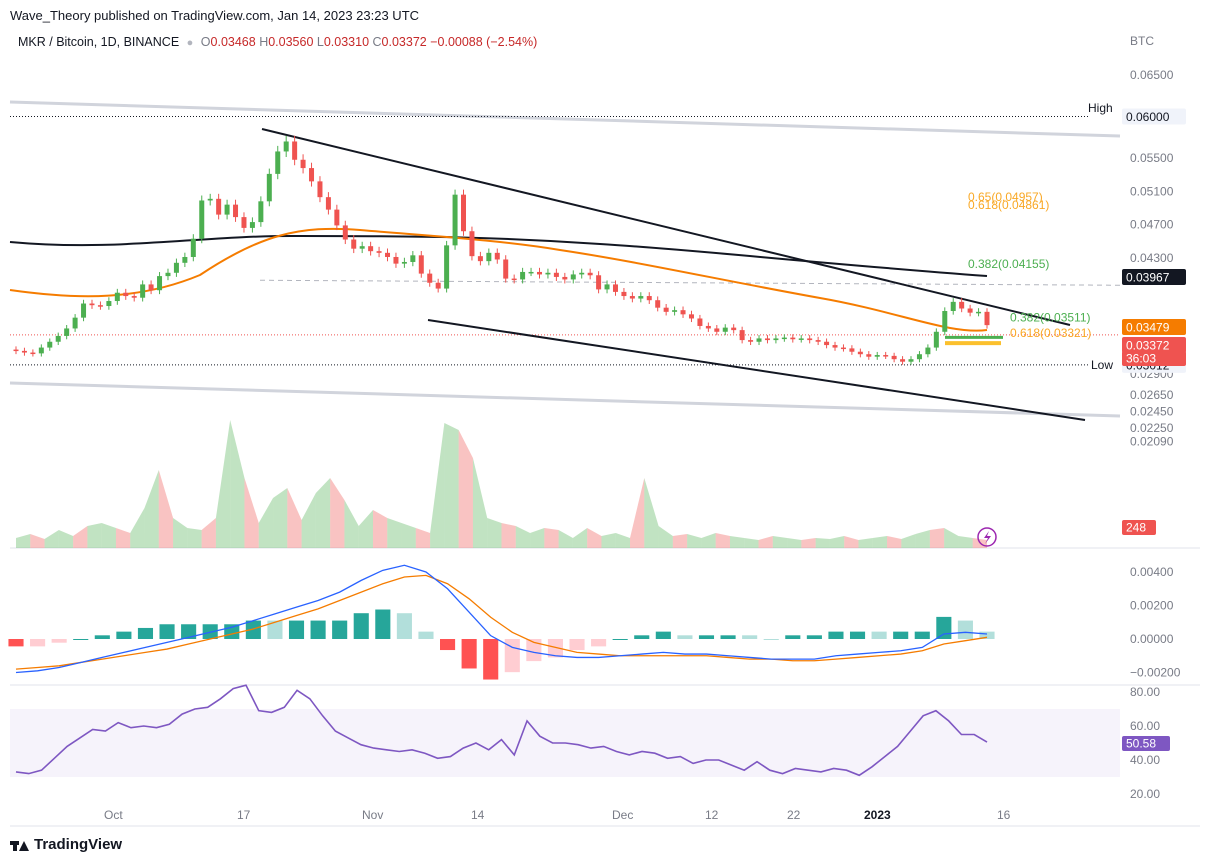  Describe the element at coordinates (1145, 760) in the screenshot. I see `rsi-axis-tick: 40.00` at that location.